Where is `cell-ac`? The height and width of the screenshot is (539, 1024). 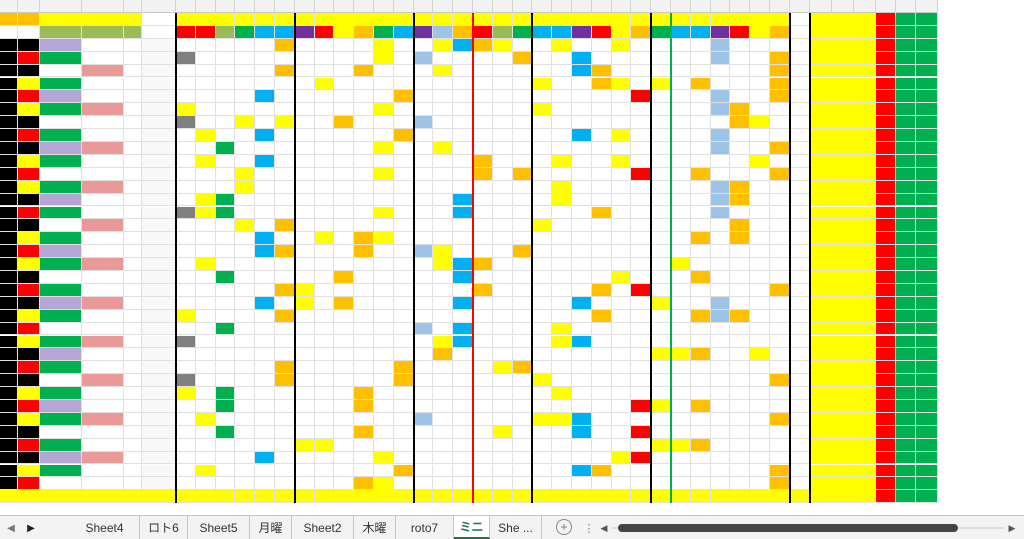 cell-ac is located at coordinates (621, 342).